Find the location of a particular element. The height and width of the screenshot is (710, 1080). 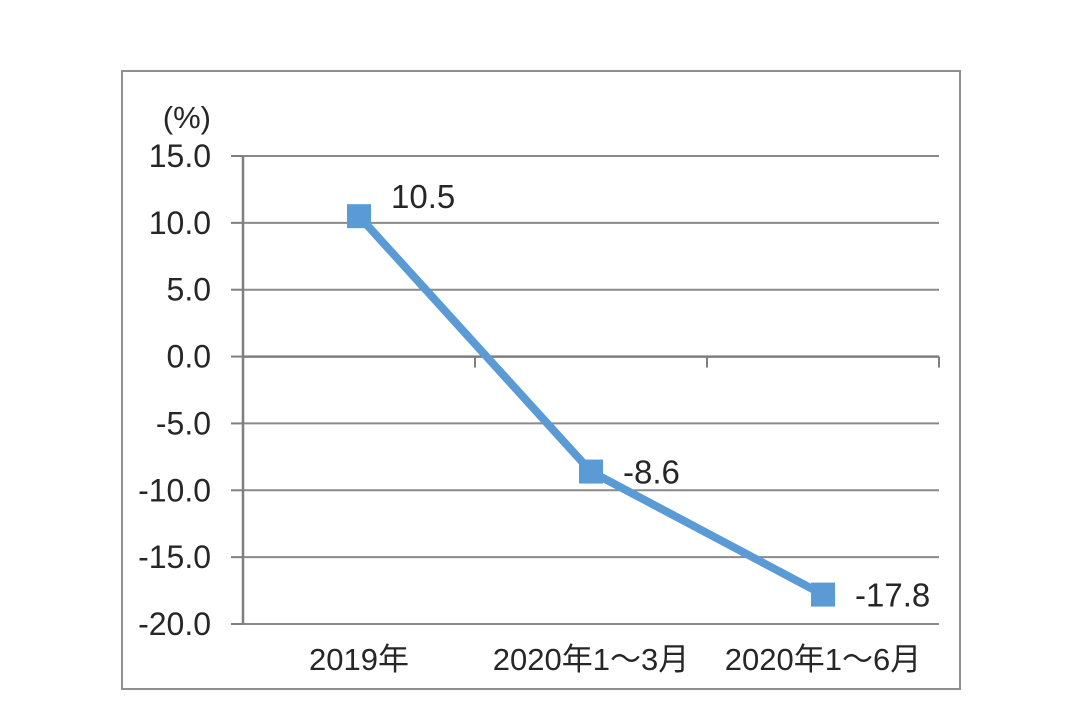

data-label-2: -17.8 is located at coordinates (892, 595).